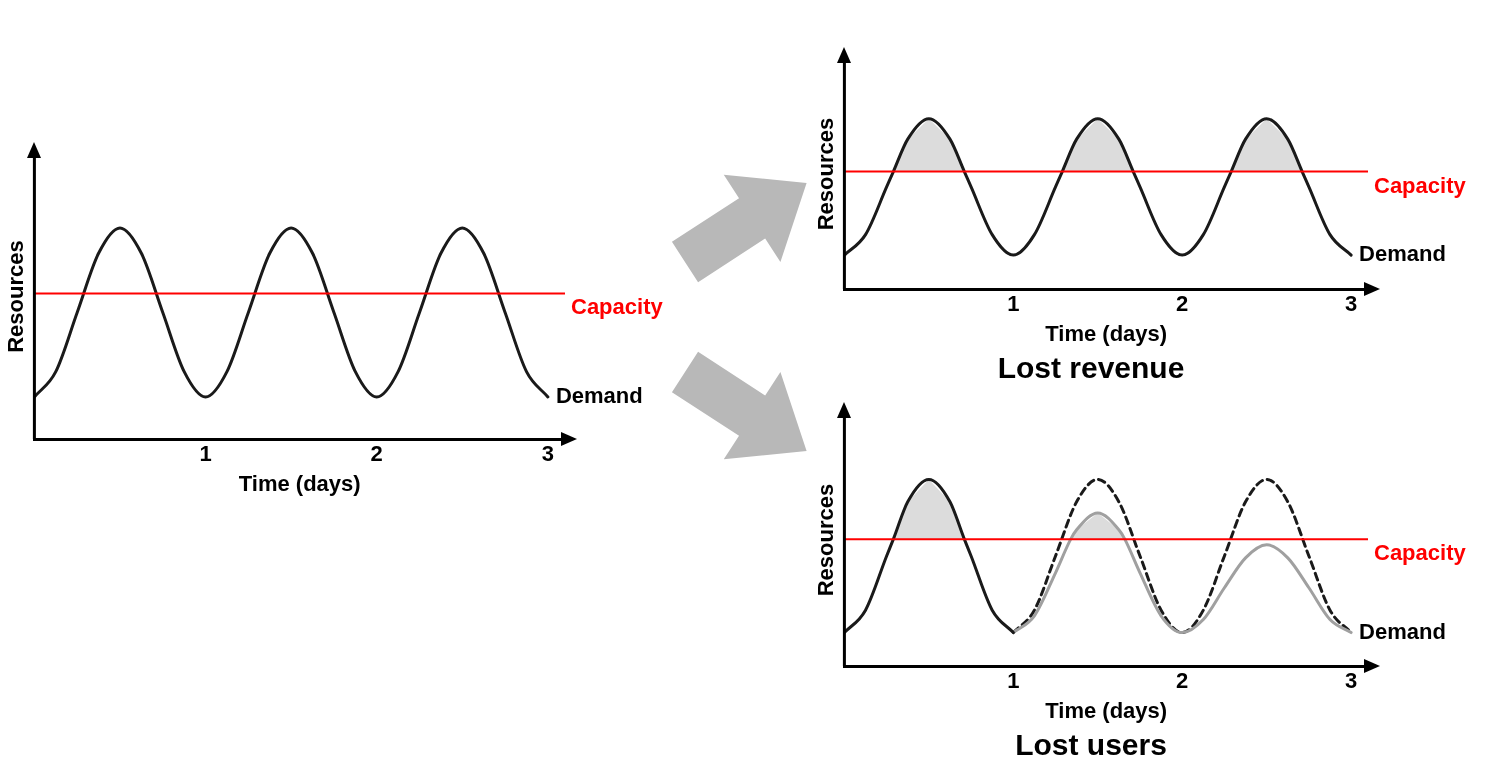 This screenshot has height=767, width=1503. Describe the element at coordinates (1091, 368) in the screenshot. I see `text: Lost revenue` at that location.